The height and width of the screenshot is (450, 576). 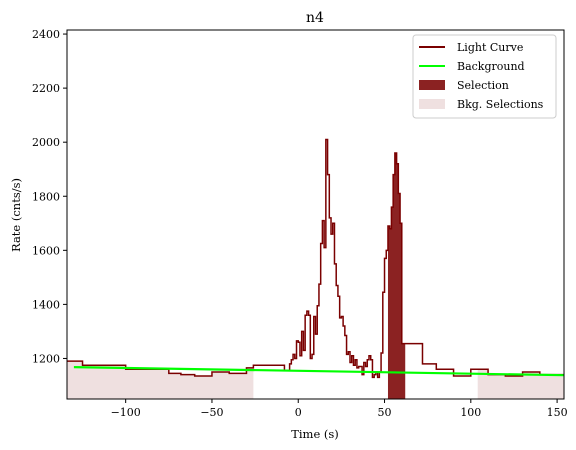 I want to click on y-tick-label: 2200, so click(x=46, y=88).